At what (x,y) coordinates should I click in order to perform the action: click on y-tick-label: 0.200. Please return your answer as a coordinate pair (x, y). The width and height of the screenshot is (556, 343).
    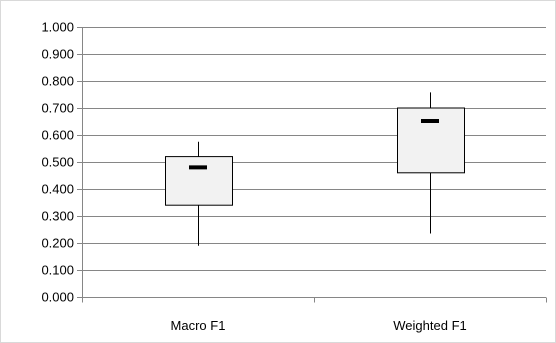
    Looking at the image, I should click on (57, 243).